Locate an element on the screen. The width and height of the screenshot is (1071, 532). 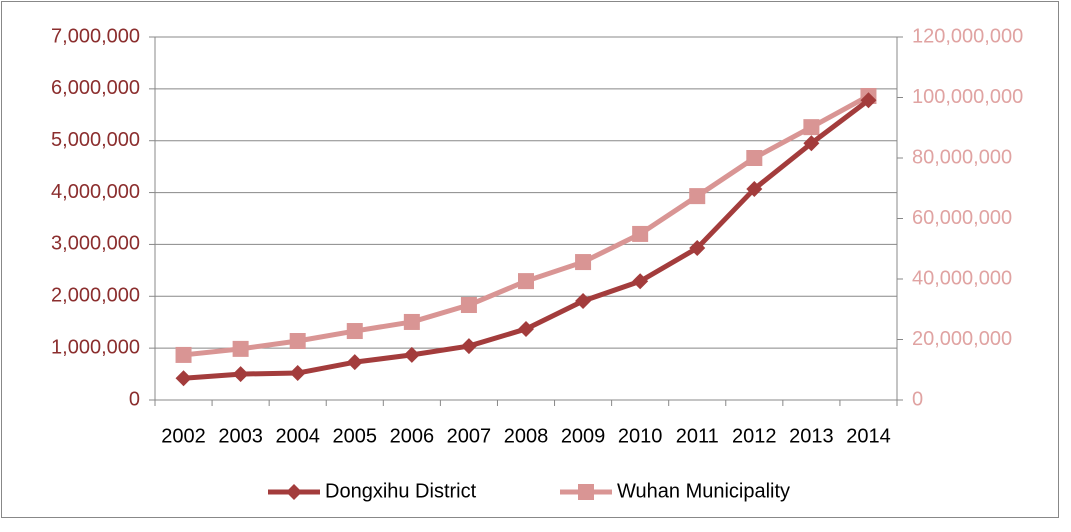
x-tick-label: 2003 is located at coordinates (240, 436).